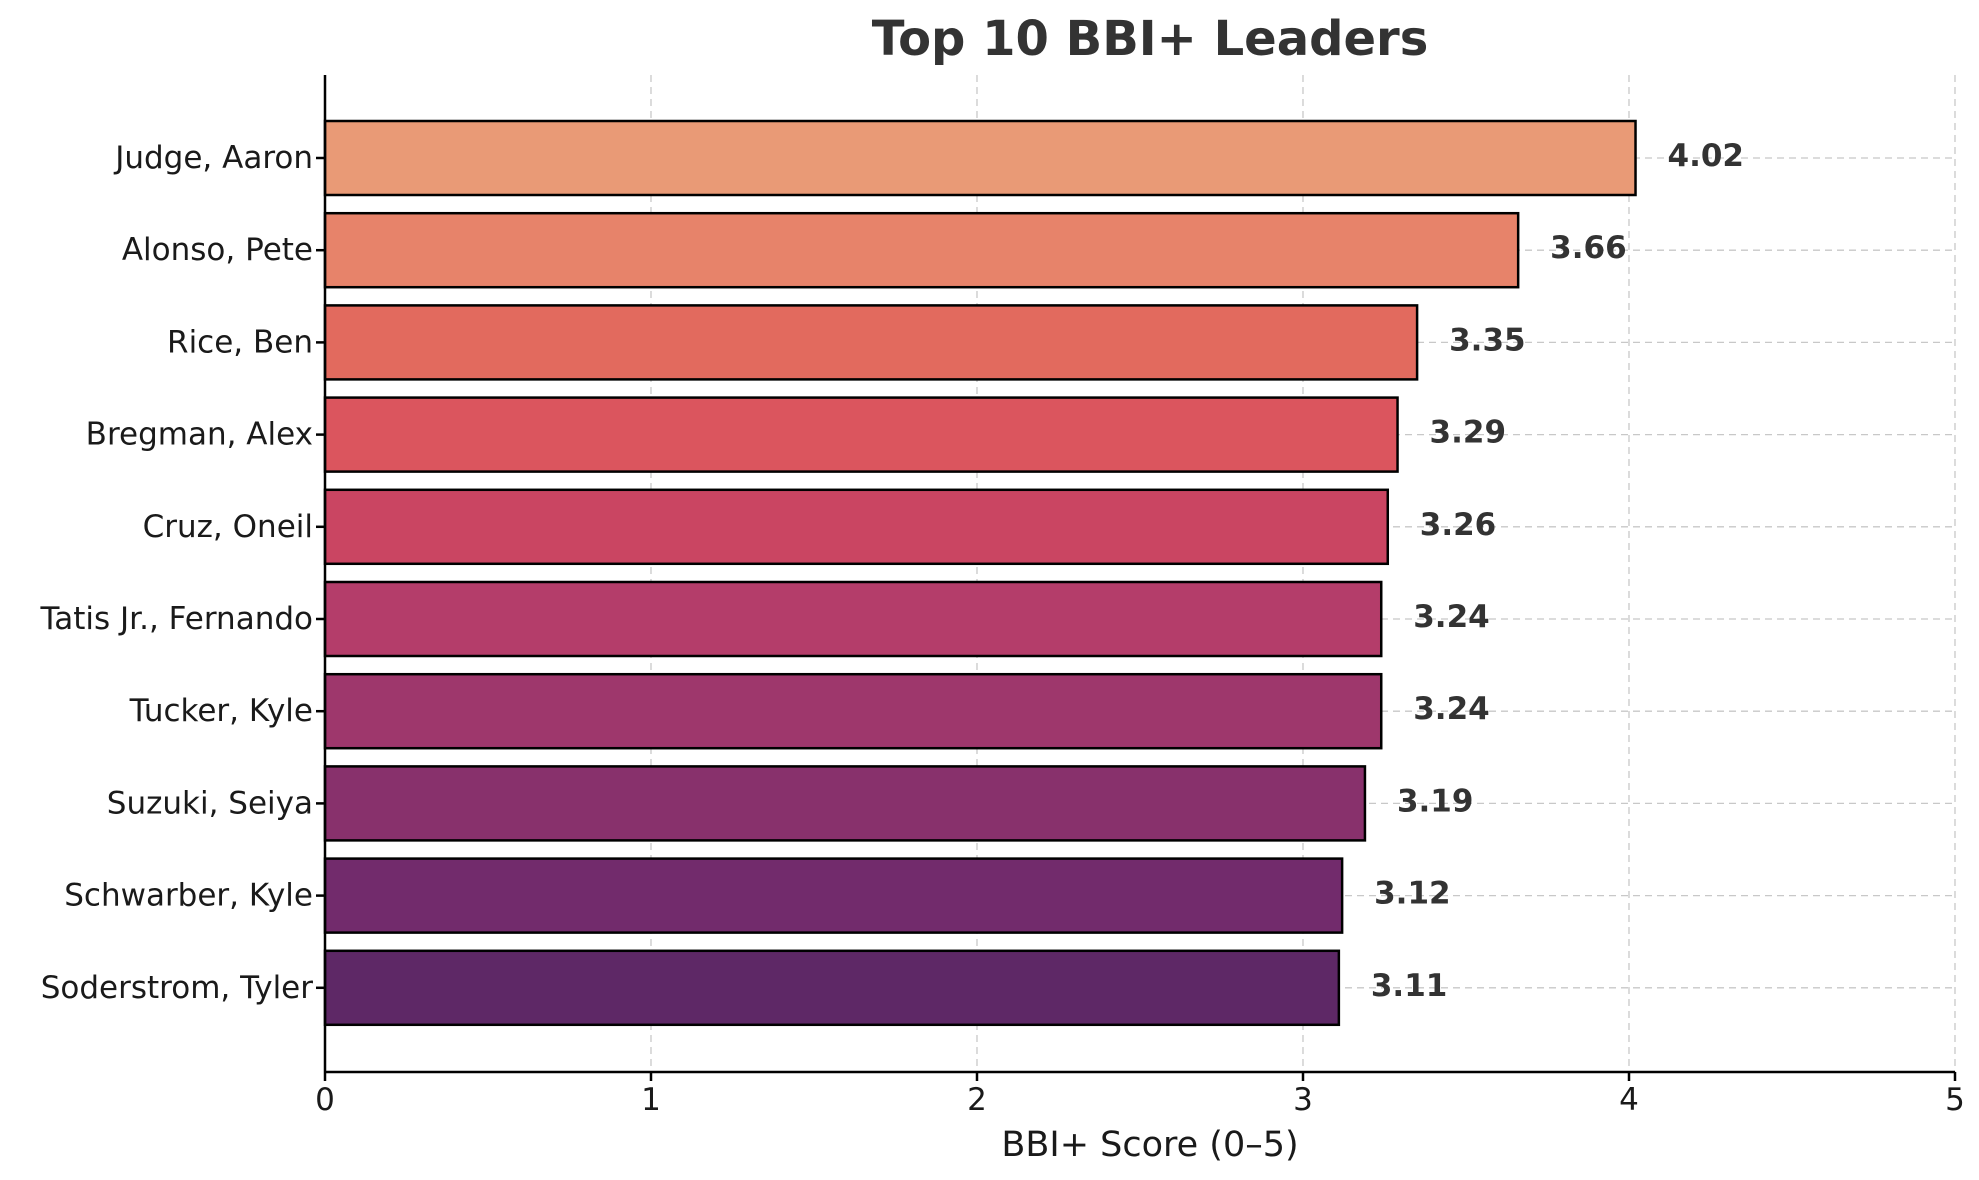 The height and width of the screenshot is (1180, 1979). What do you see at coordinates (1557, 571) in the screenshot?
I see `value-labels: 4.02 3.66 3.35 3.29 3.26 3.24 3.24 3.19 3.12 3.11` at bounding box center [1557, 571].